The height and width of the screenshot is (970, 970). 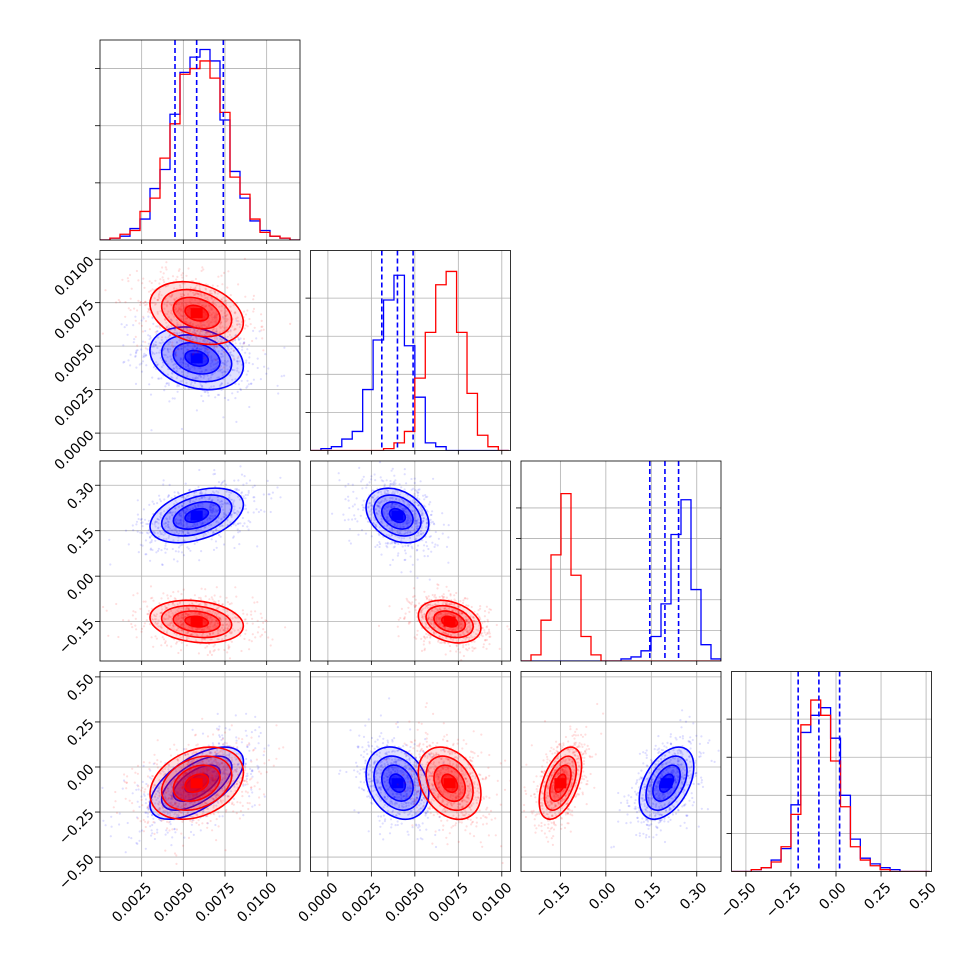 What do you see at coordinates (75, 277) in the screenshot?
I see `y-tick-label-1-4: 0.0100` at bounding box center [75, 277].